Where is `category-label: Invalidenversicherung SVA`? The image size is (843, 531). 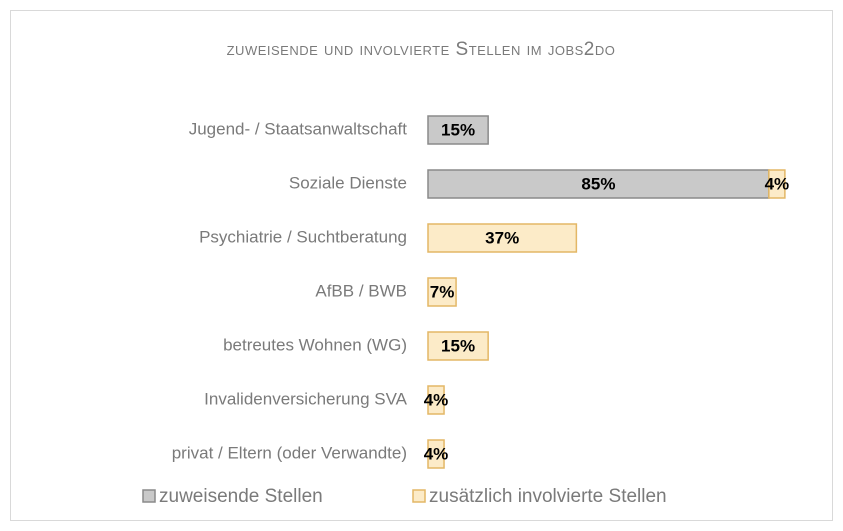
category-label: Invalidenversicherung SVA is located at coordinates (306, 398).